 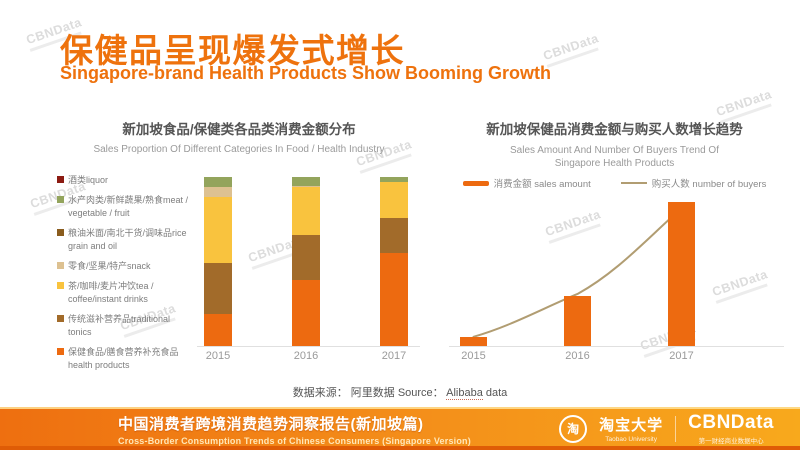 I want to click on stacked-bar-2017, so click(x=394, y=261).